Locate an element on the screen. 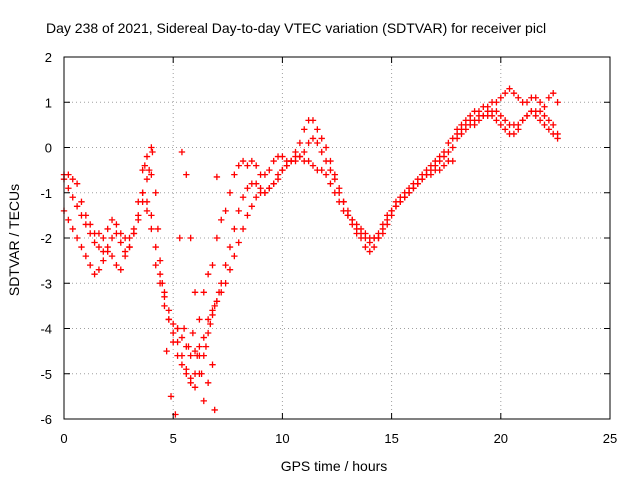 The width and height of the screenshot is (640, 480). series-early-spikes is located at coordinates (181, 281).